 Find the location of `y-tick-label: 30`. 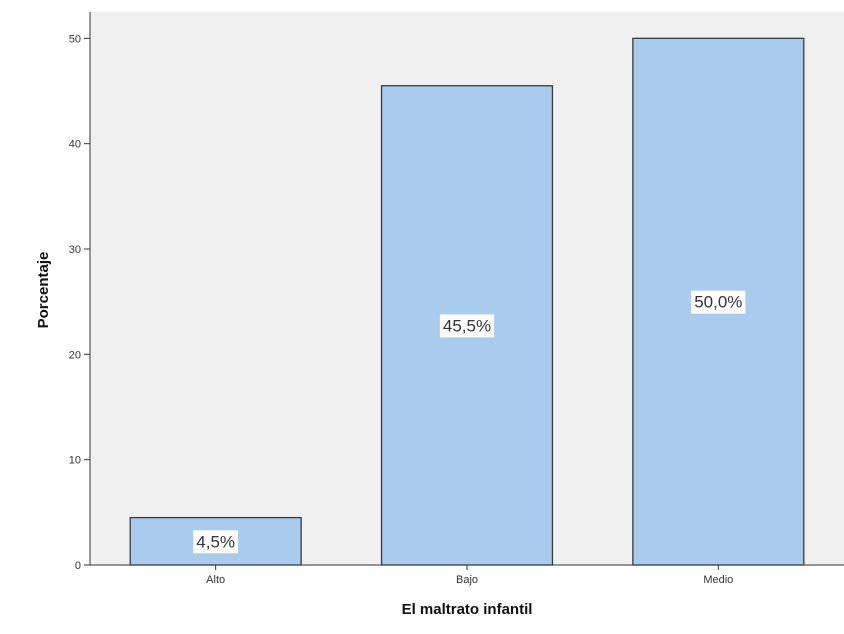

y-tick-label: 30 is located at coordinates (75, 250).